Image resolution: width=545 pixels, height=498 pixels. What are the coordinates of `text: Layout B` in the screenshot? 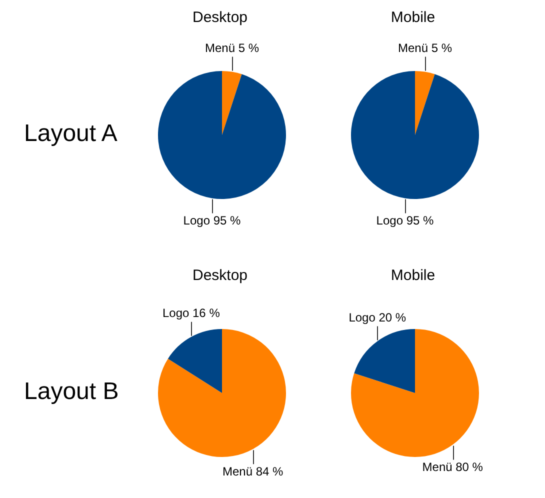 It's located at (71, 392).